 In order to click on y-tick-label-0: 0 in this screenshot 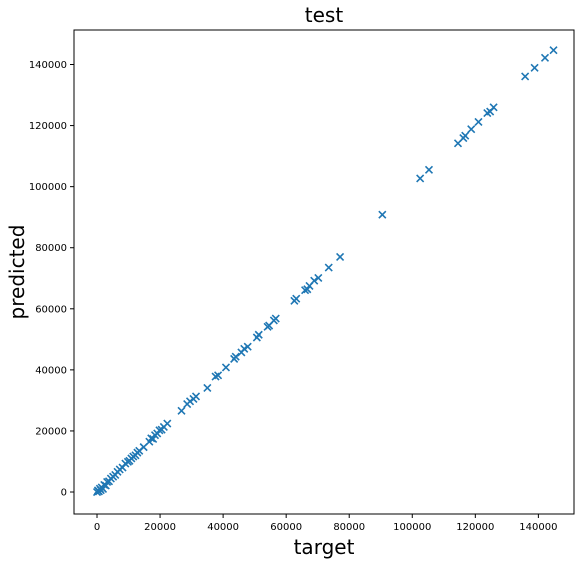, I will do `click(64, 493)`.